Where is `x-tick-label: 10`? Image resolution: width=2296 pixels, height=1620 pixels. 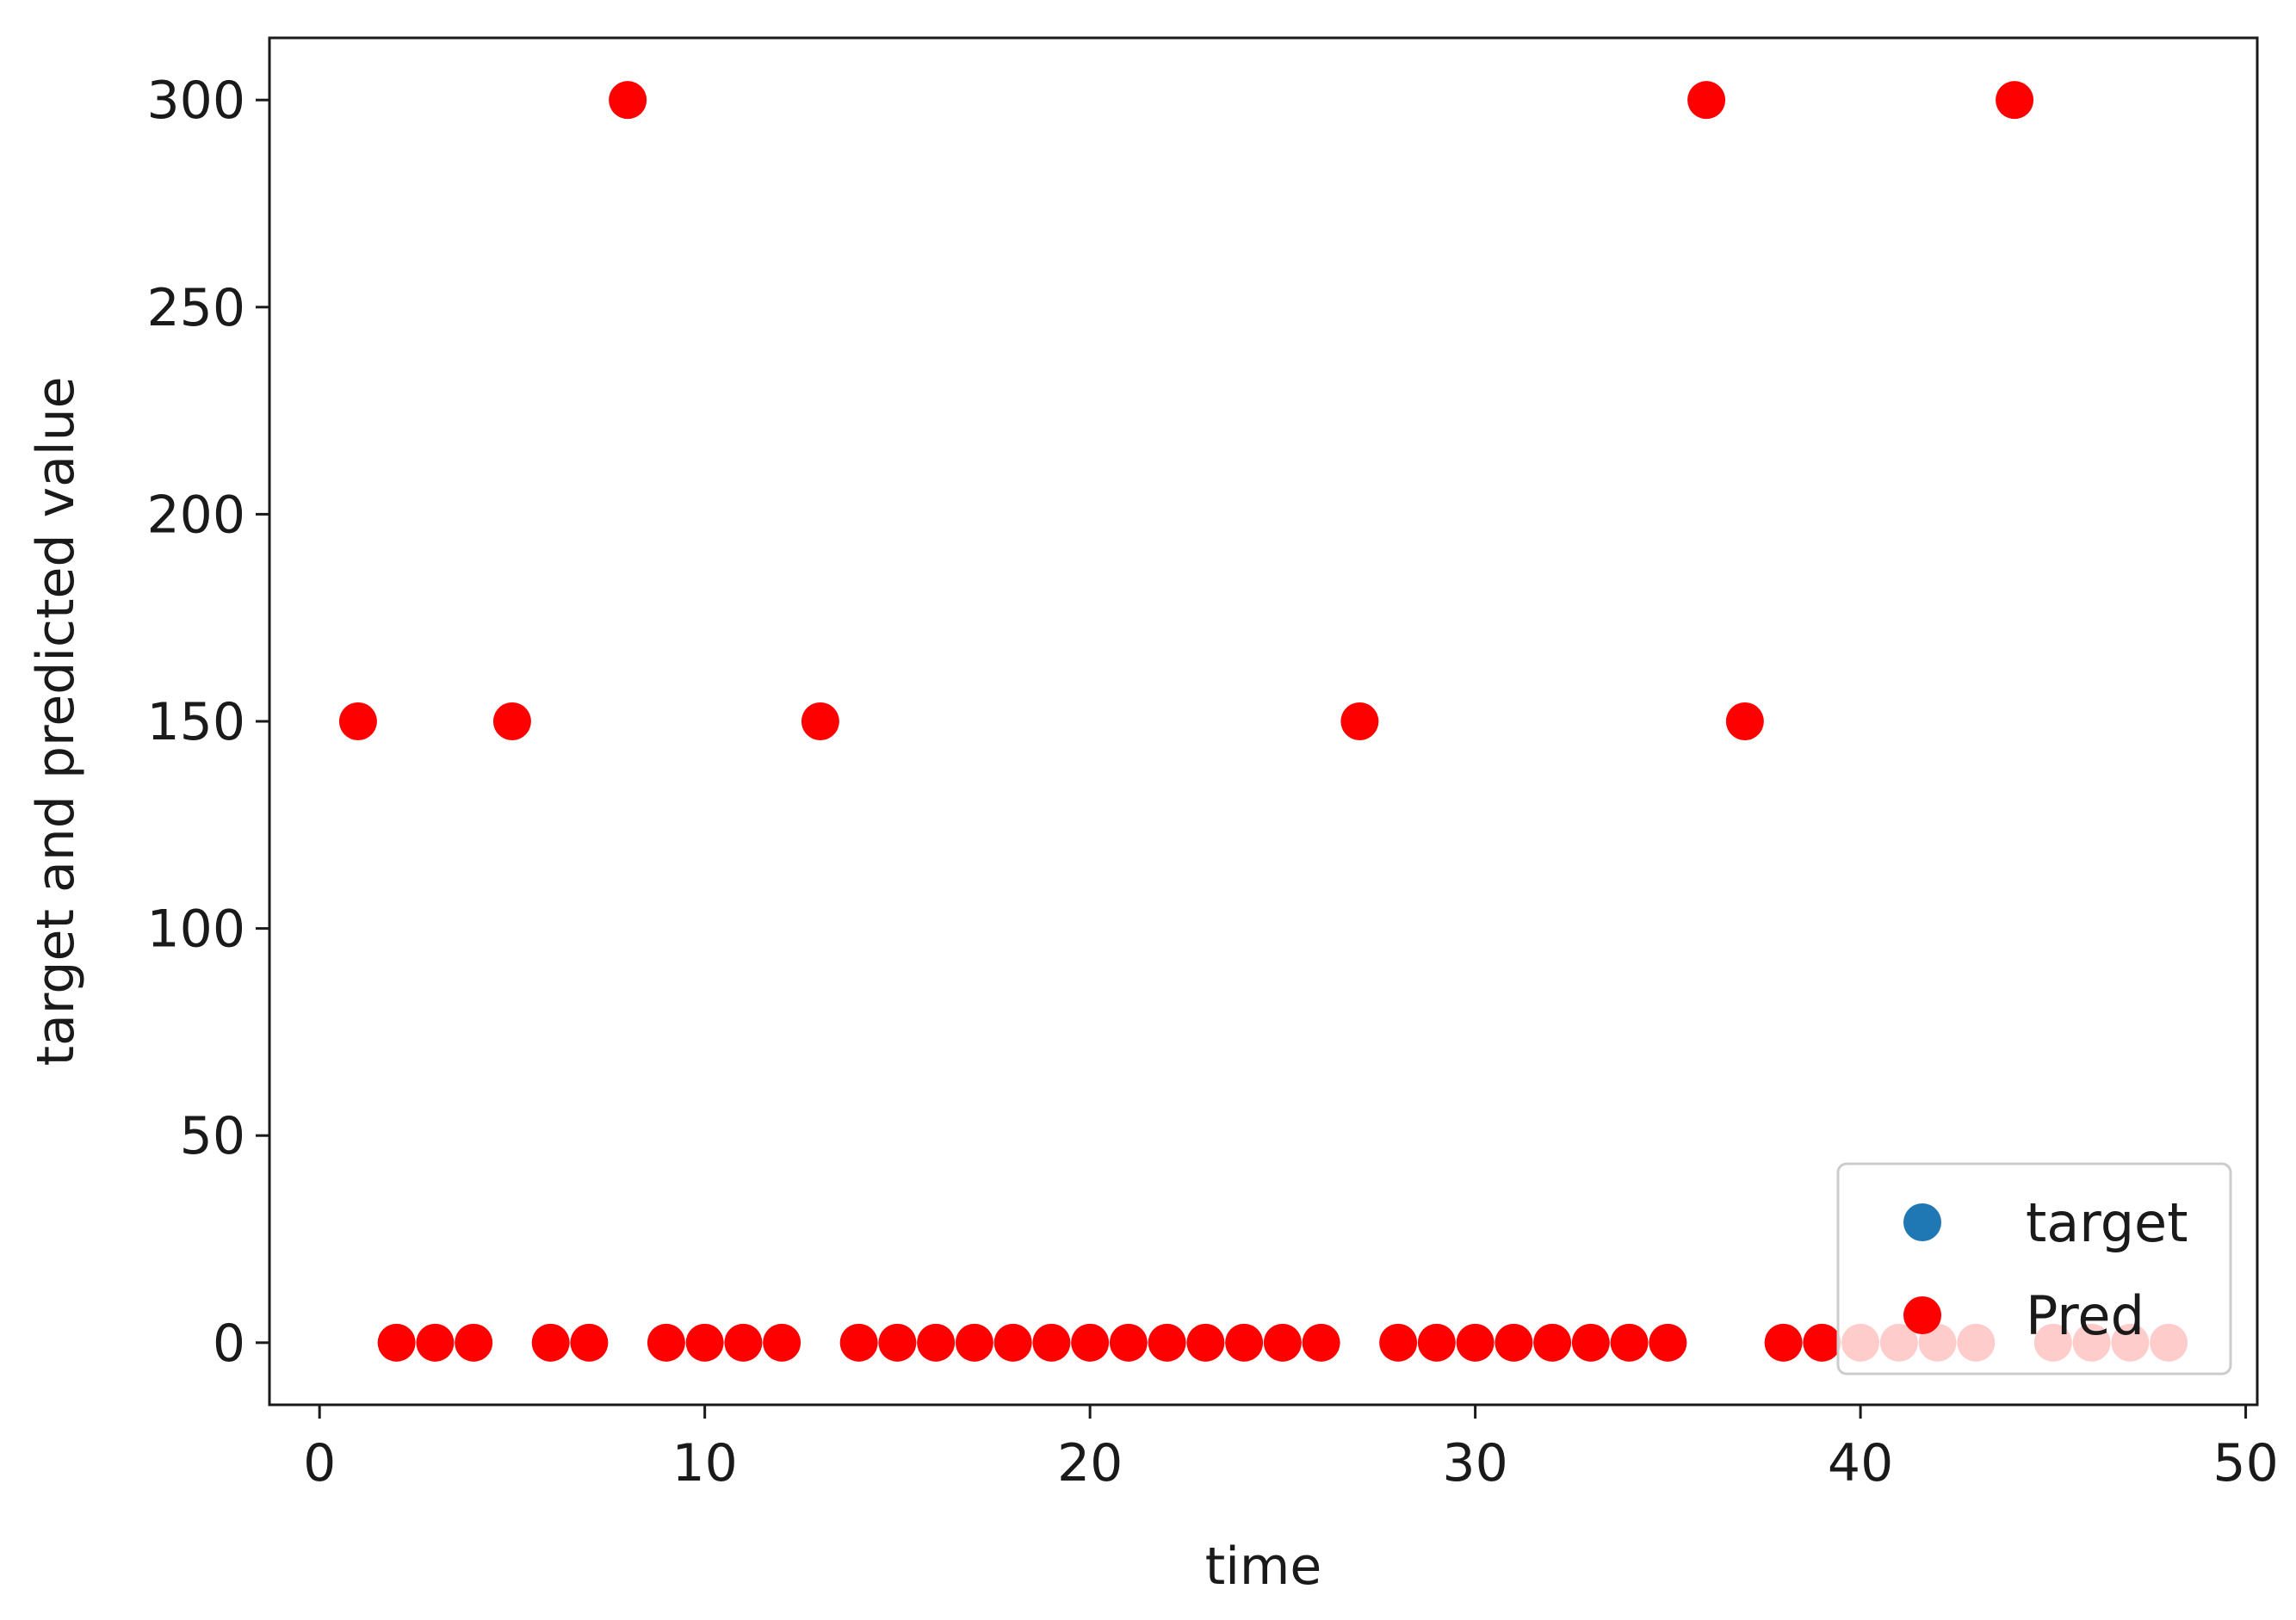 x-tick-label: 10 is located at coordinates (704, 1463).